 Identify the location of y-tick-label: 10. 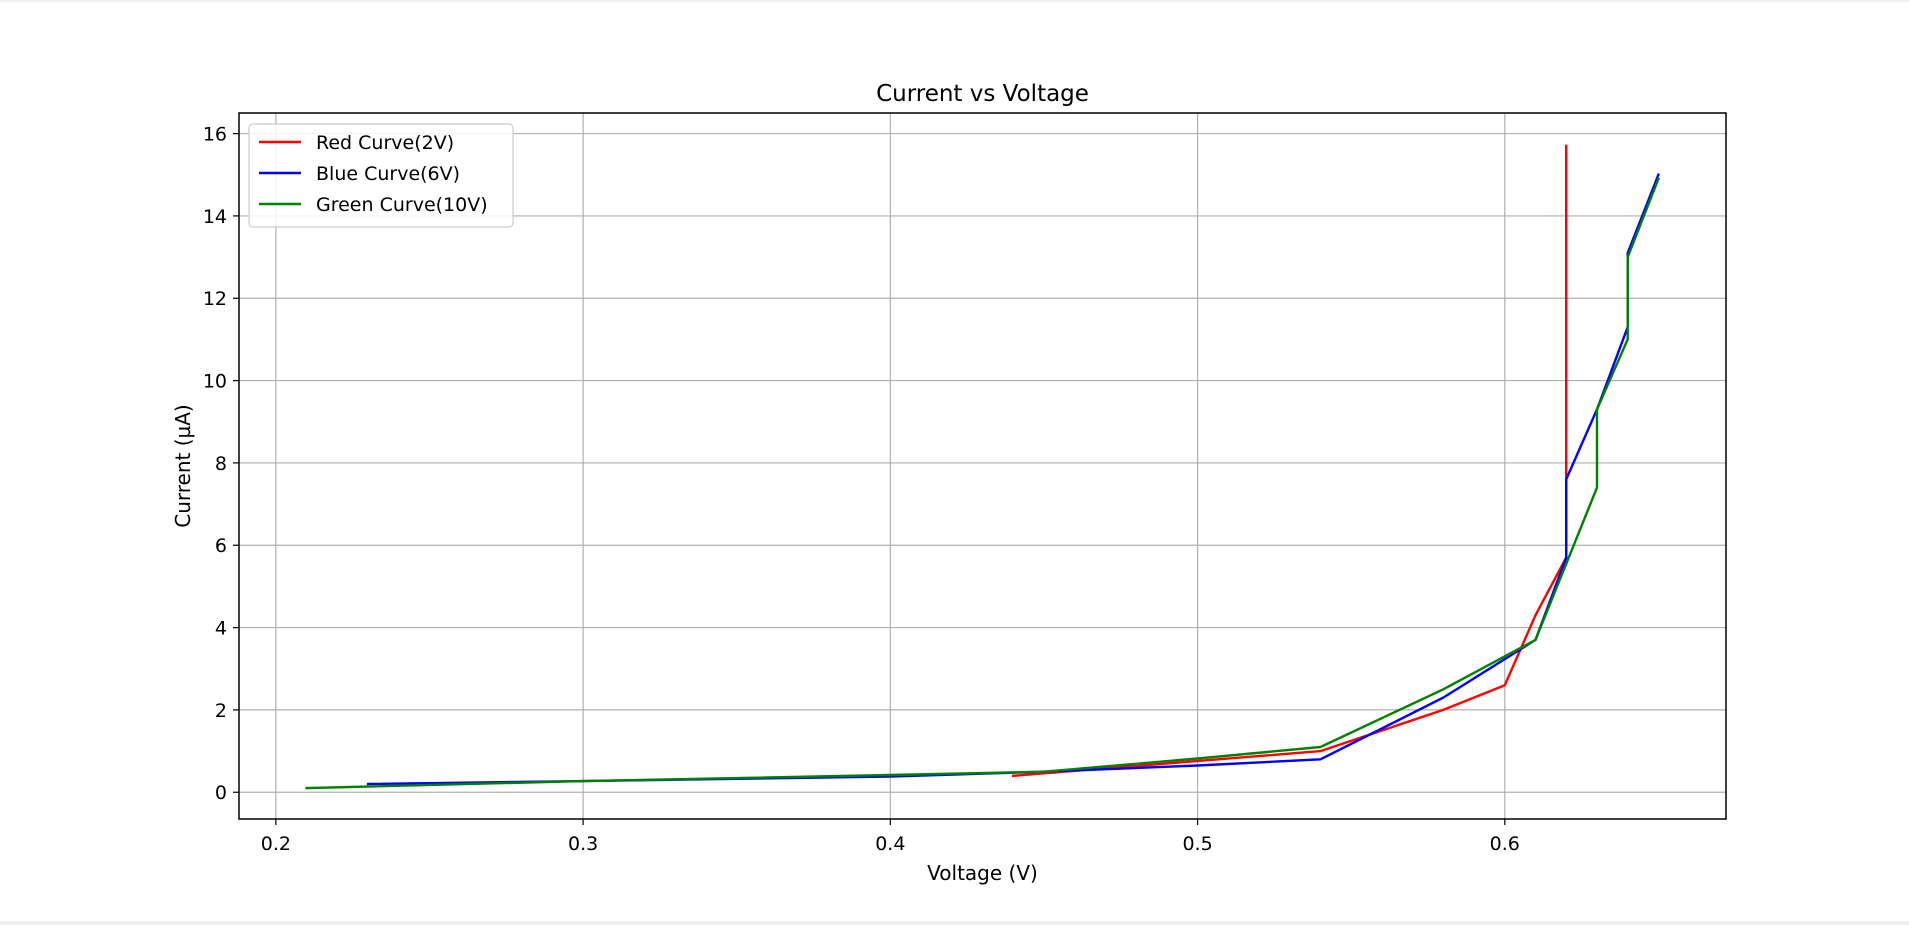
(215, 382).